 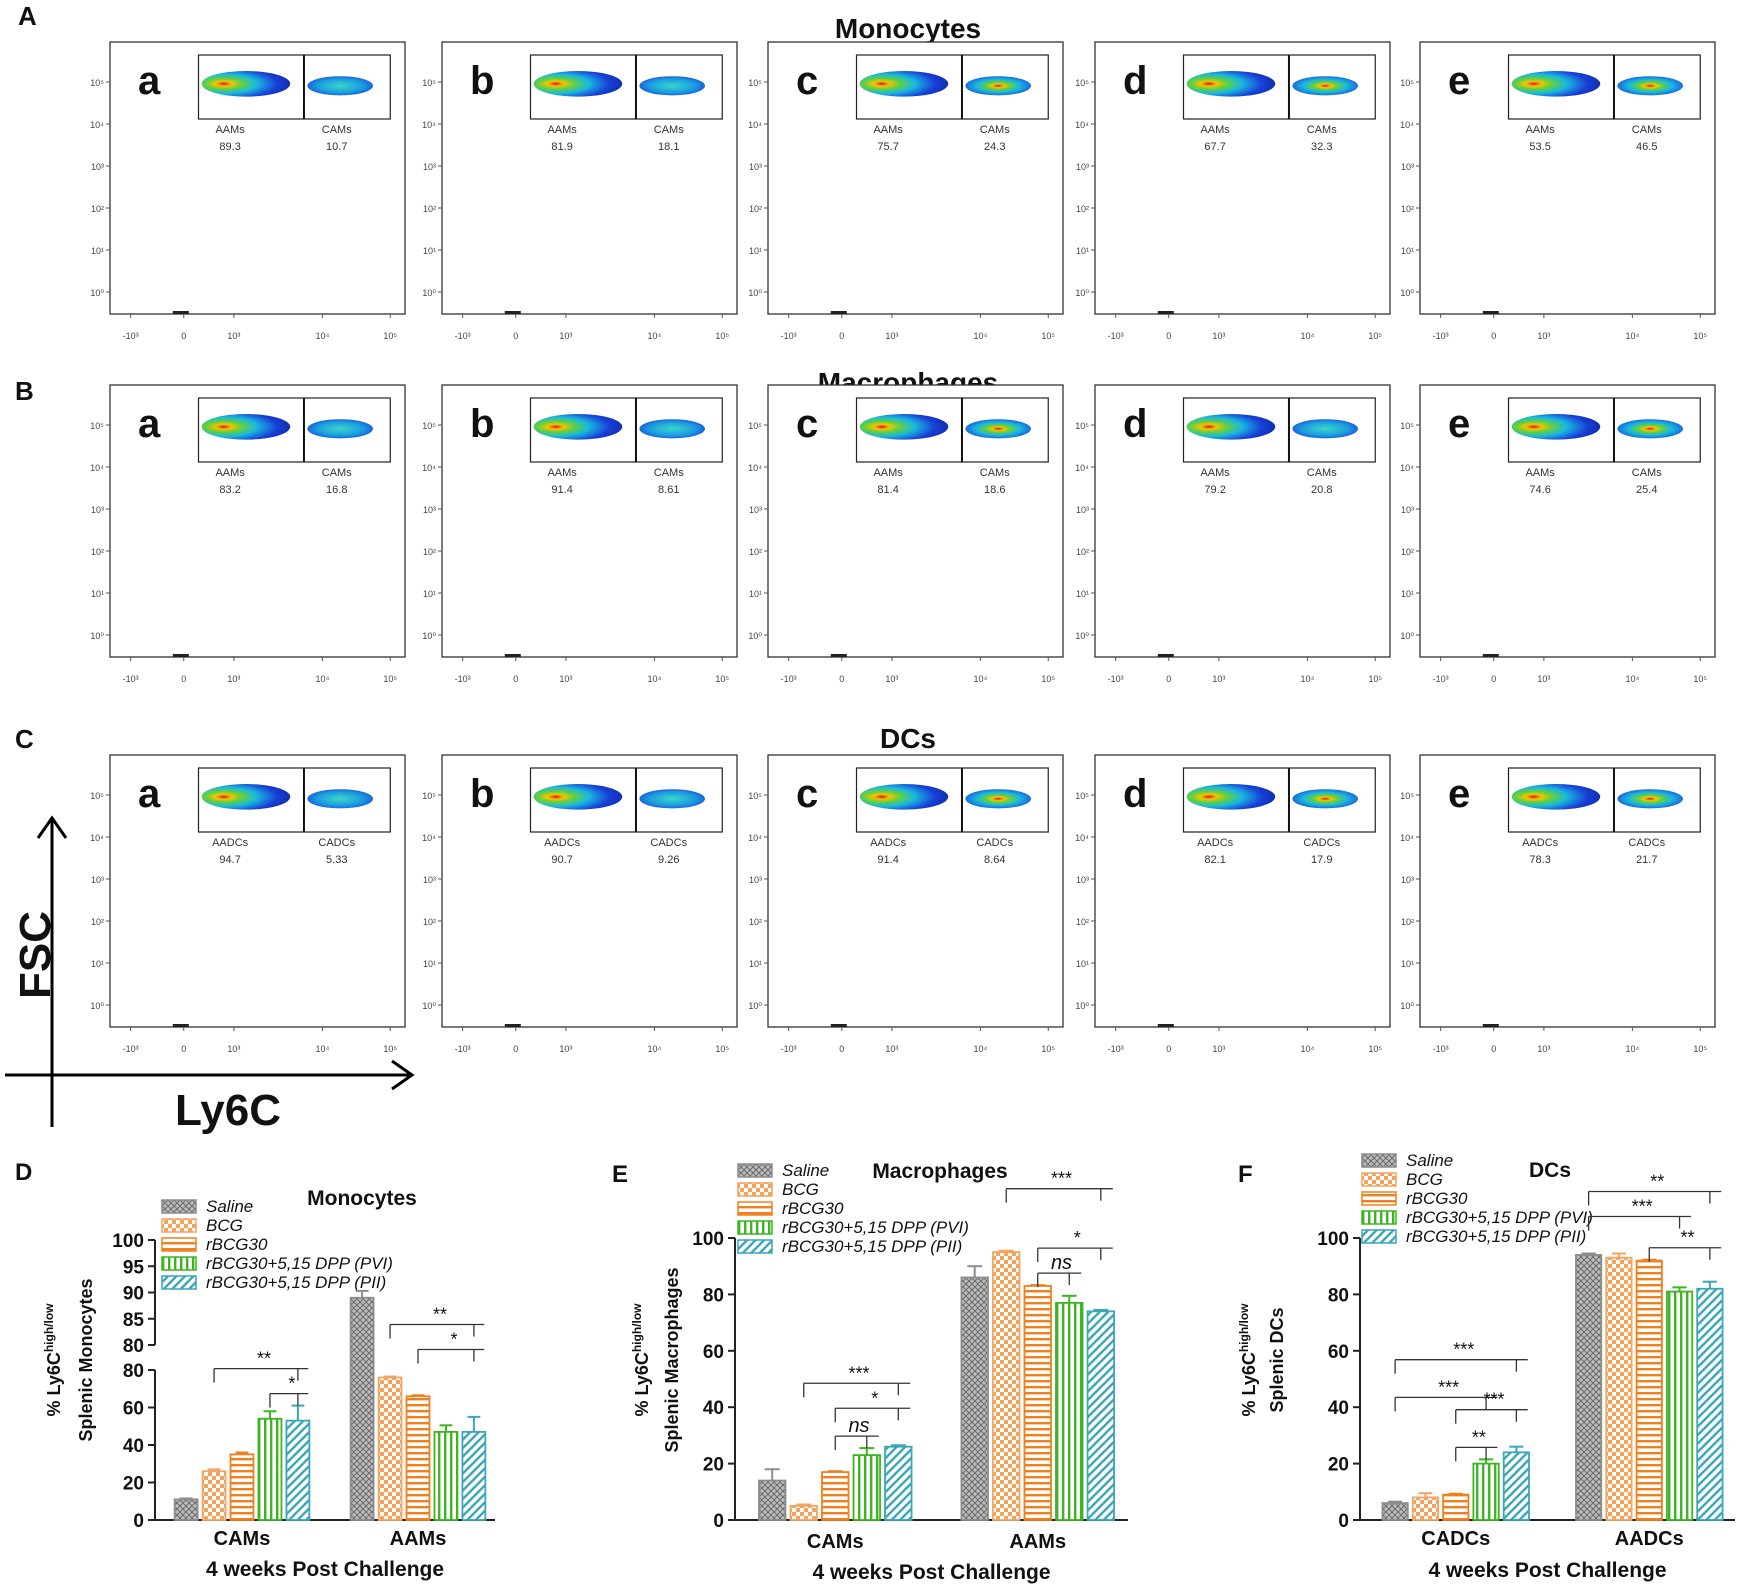 I want to click on y-tick-label: 85, so click(x=134, y=1320).